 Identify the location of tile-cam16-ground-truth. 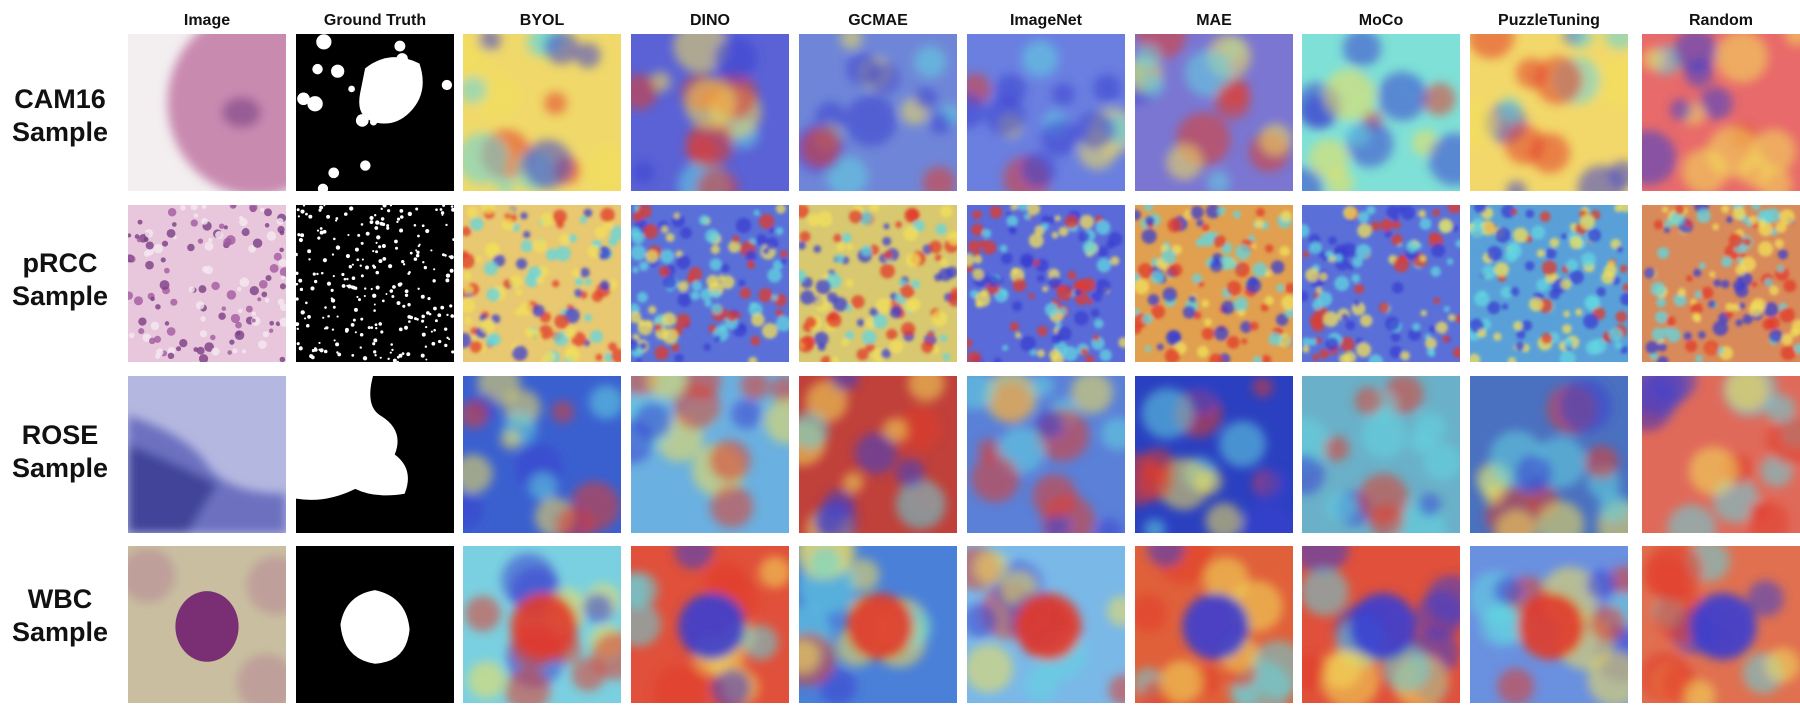
(375, 112).